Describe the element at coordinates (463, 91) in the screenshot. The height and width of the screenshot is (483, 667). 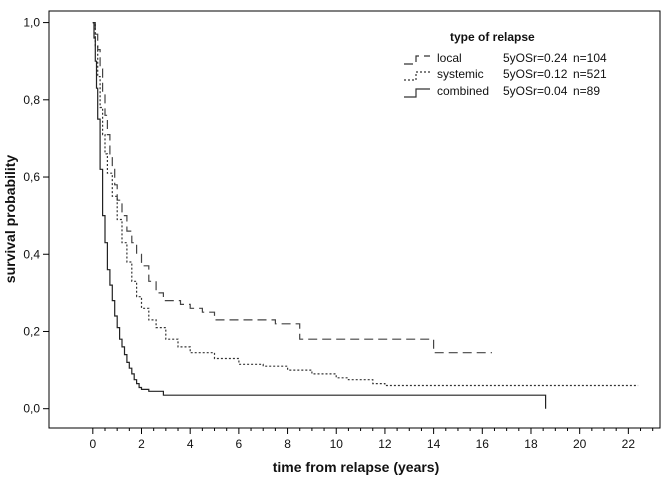
I see `legend-label: combined` at that location.